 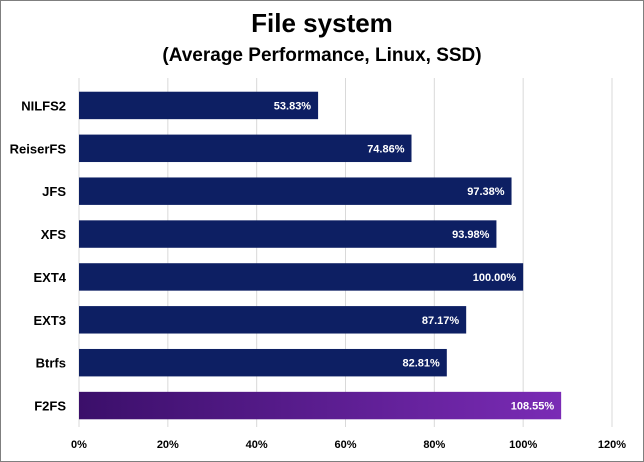 What do you see at coordinates (38, 148) in the screenshot?
I see `category-label: ReiserFS` at bounding box center [38, 148].